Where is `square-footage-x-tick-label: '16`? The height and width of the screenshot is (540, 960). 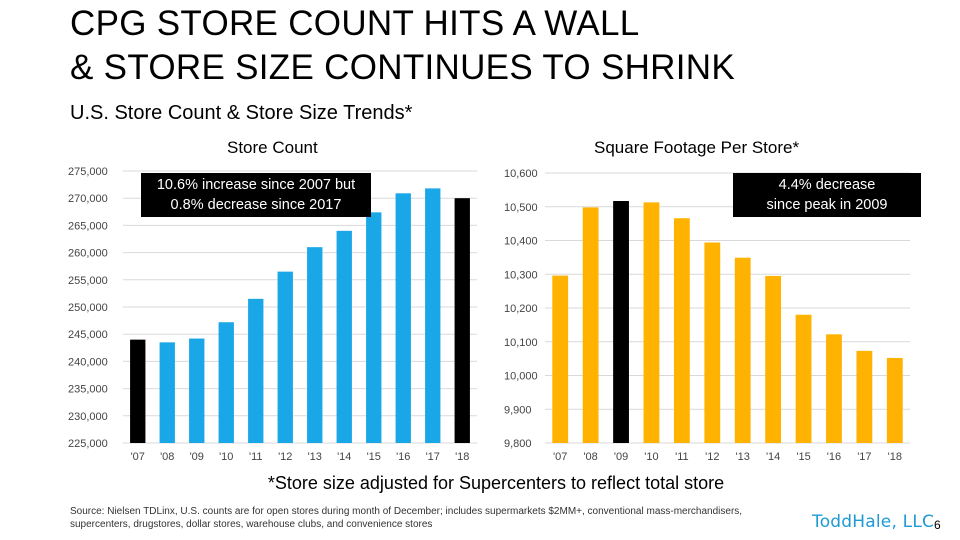 square-footage-x-tick-label: '16 is located at coordinates (834, 457).